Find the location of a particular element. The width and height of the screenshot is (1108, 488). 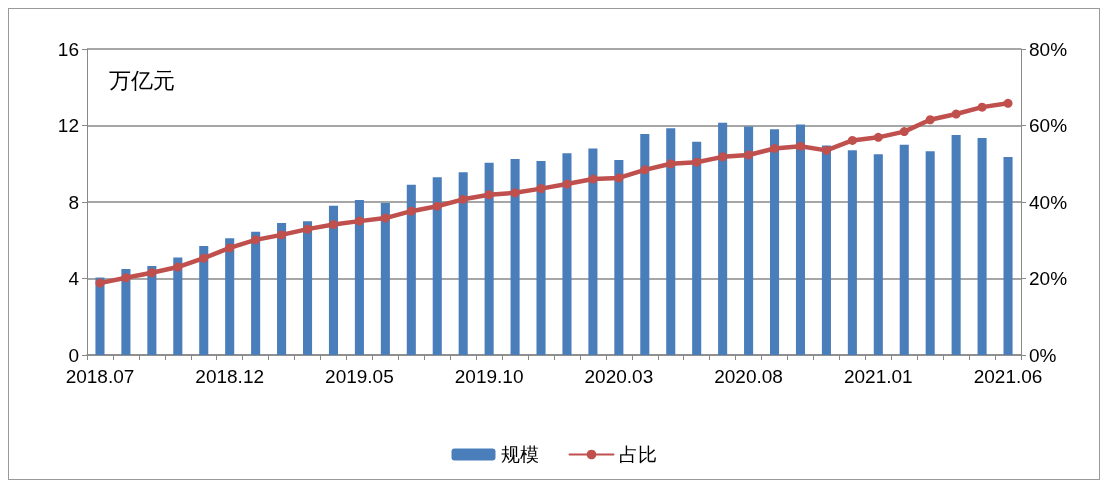

y-axis-title: 万亿元 is located at coordinates (142, 80).